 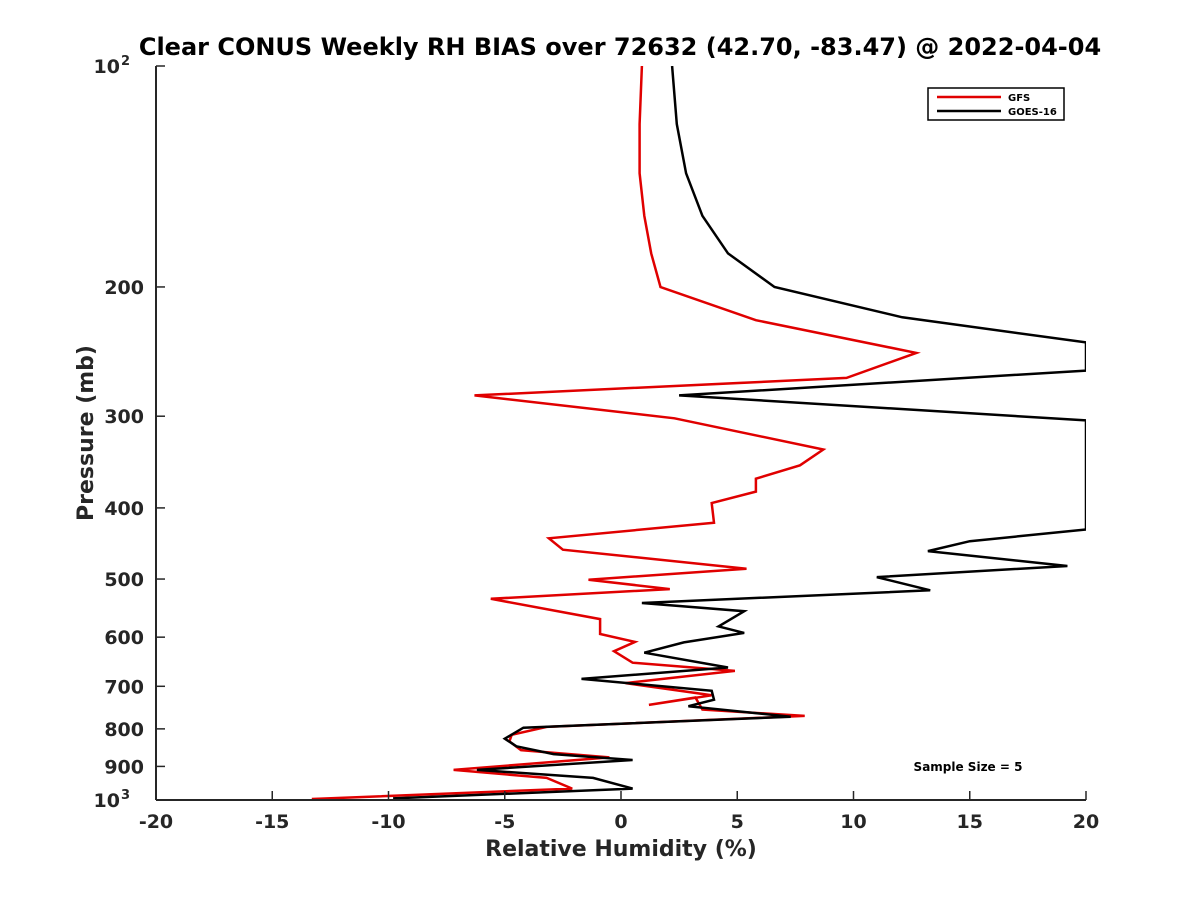 What do you see at coordinates (970, 822) in the screenshot?
I see `x-tick-label: 15` at bounding box center [970, 822].